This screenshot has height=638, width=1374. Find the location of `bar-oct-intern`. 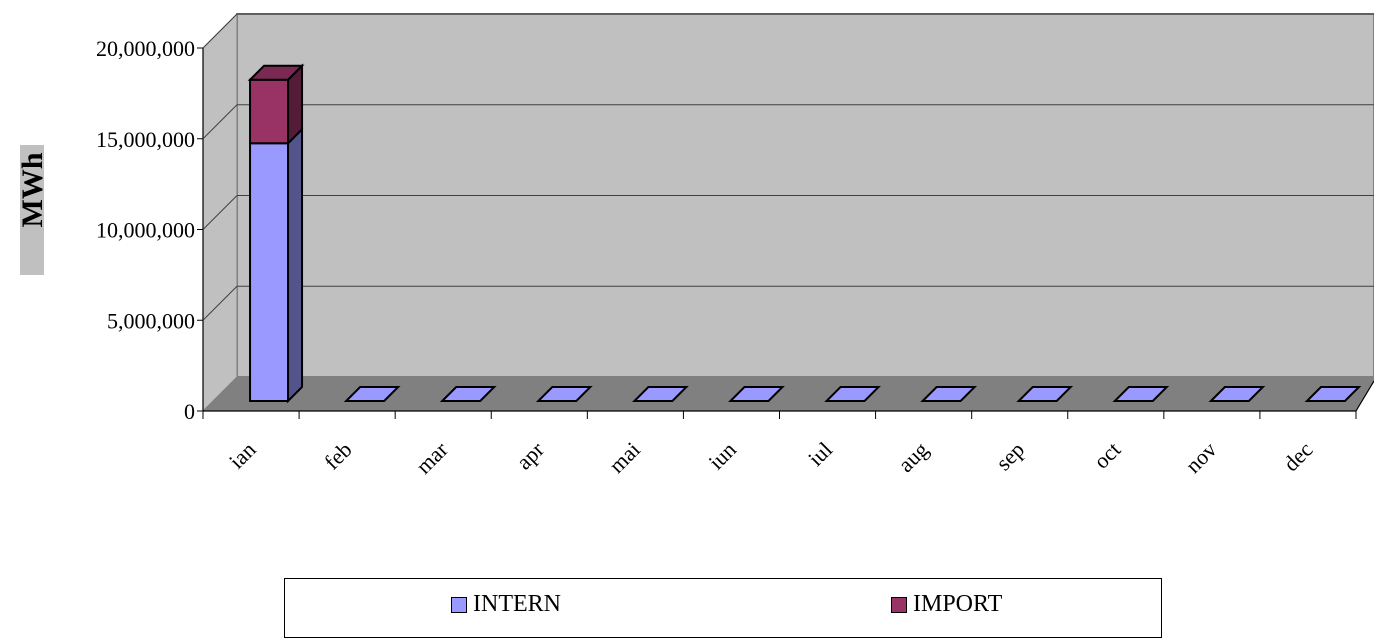

bar-oct-intern is located at coordinates (1141, 394).